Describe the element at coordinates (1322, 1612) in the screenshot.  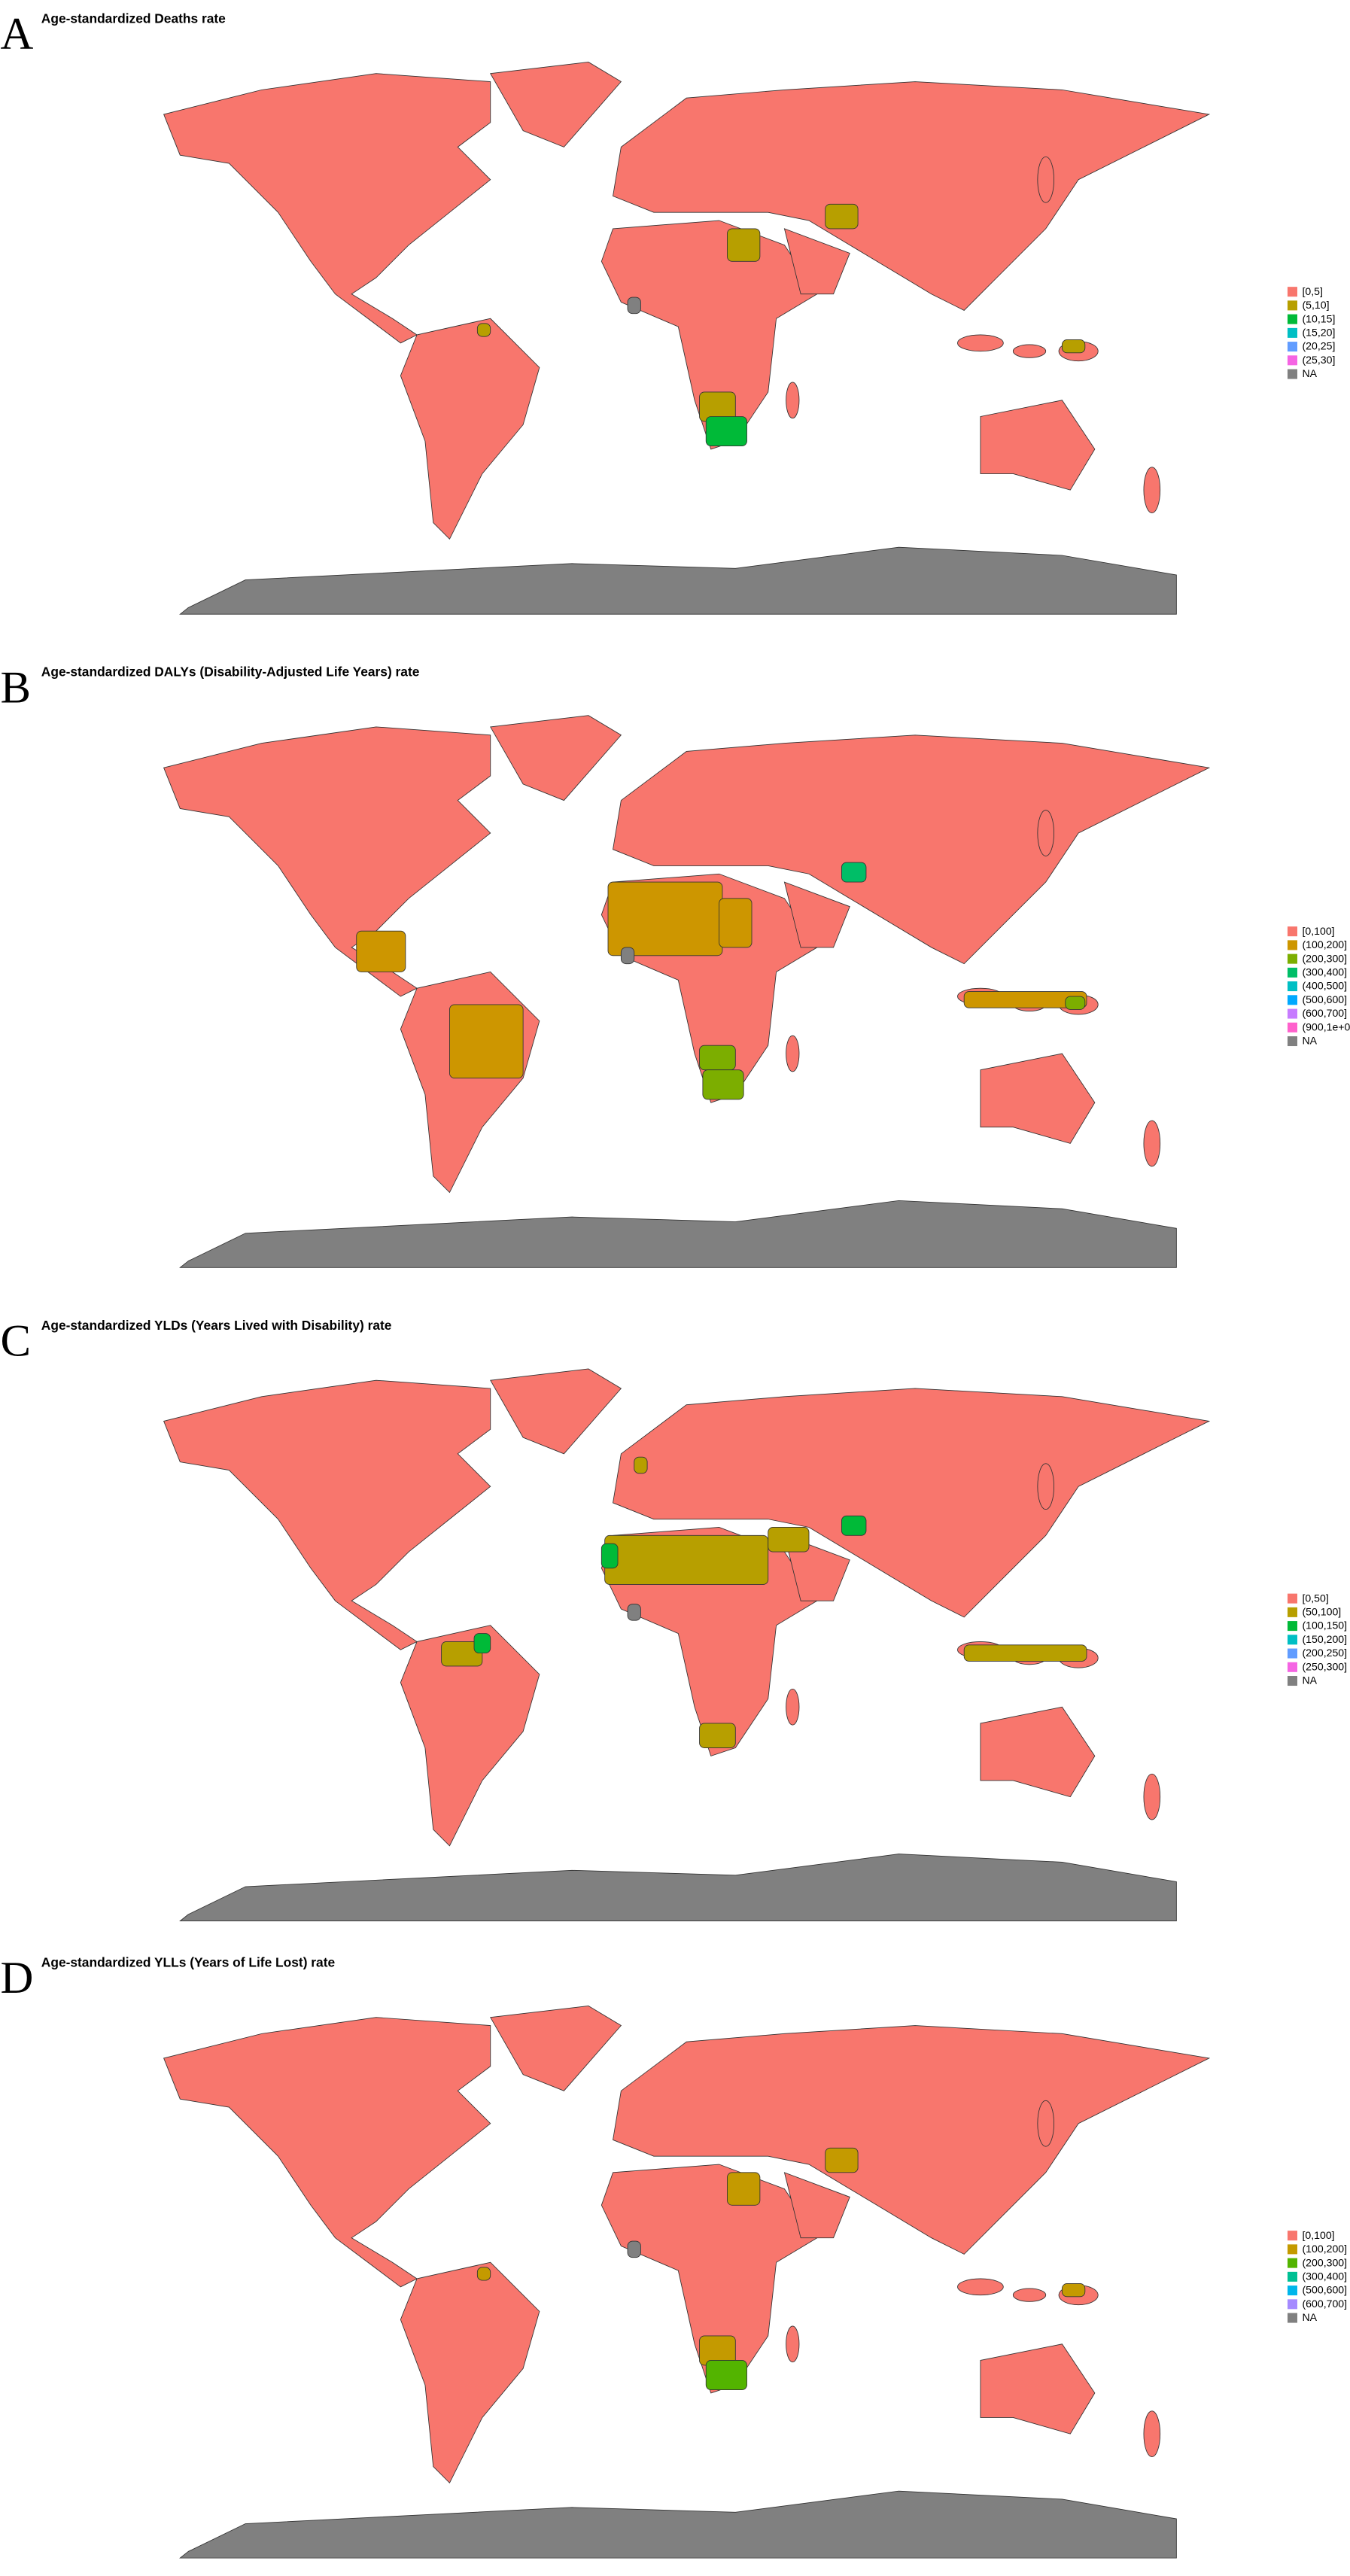
I see `legend-label: (50,100]` at that location.